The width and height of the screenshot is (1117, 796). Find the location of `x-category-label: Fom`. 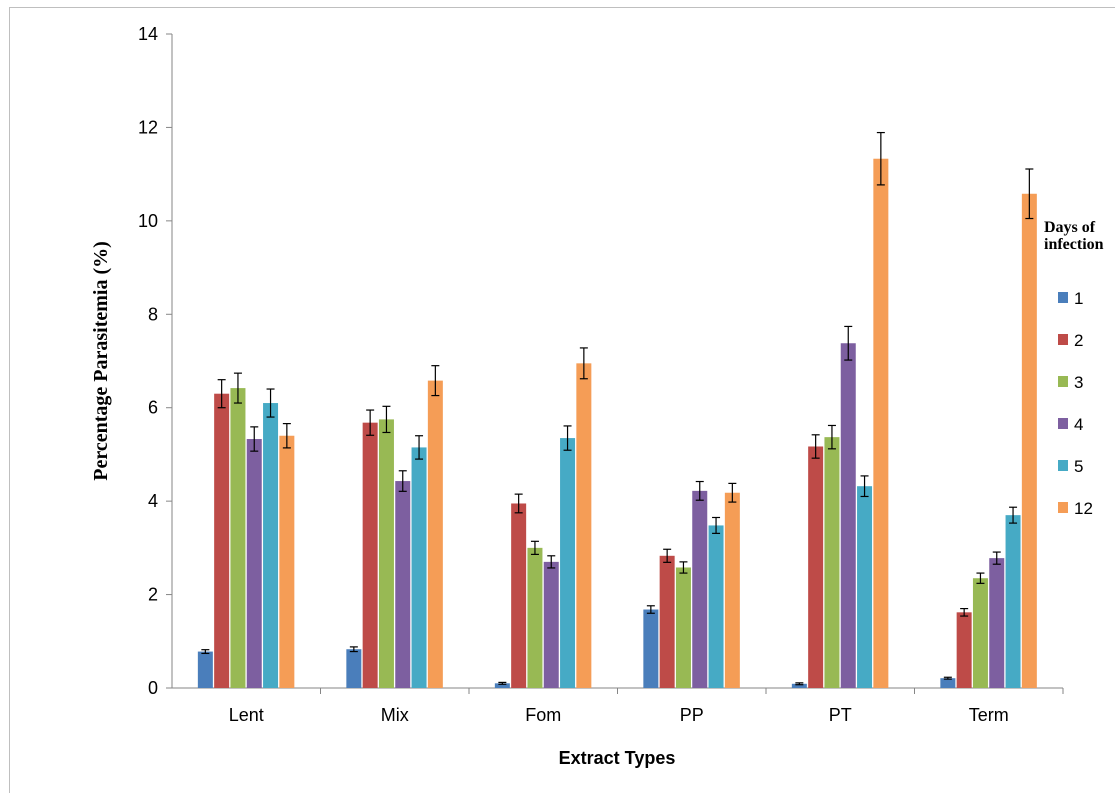

x-category-label: Fom is located at coordinates (543, 715).